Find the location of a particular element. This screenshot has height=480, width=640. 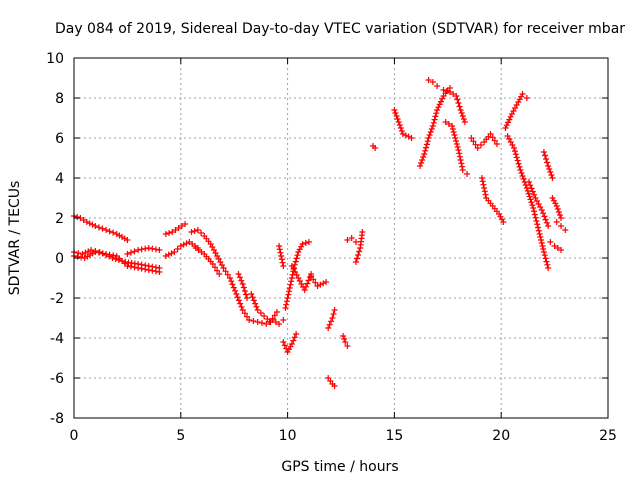

y-tick-label: -8 is located at coordinates (57, 419).